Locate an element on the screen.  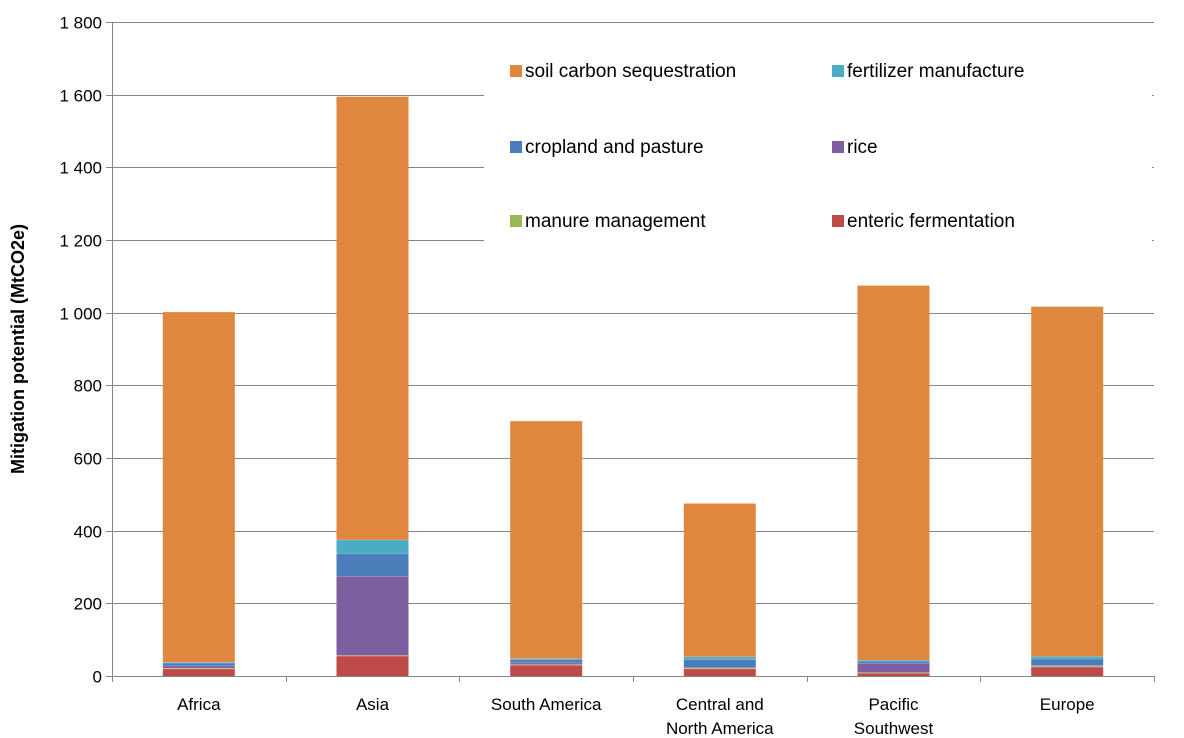
y-tick-label: 1 600 is located at coordinates (80, 96).